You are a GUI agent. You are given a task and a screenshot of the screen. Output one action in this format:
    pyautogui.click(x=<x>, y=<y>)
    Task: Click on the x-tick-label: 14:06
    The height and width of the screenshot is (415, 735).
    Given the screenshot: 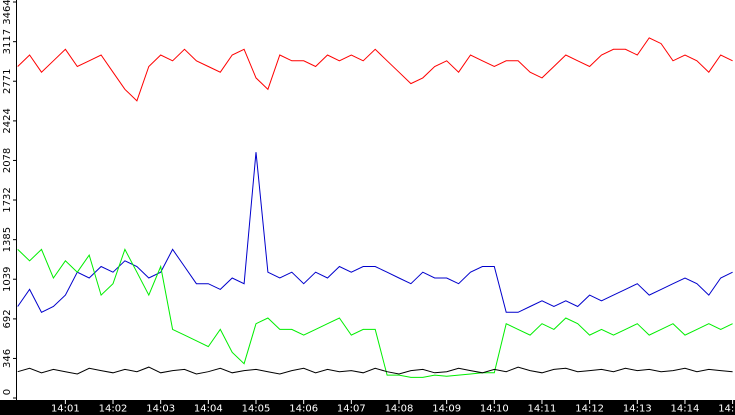 What is the action you would take?
    pyautogui.click(x=303, y=409)
    